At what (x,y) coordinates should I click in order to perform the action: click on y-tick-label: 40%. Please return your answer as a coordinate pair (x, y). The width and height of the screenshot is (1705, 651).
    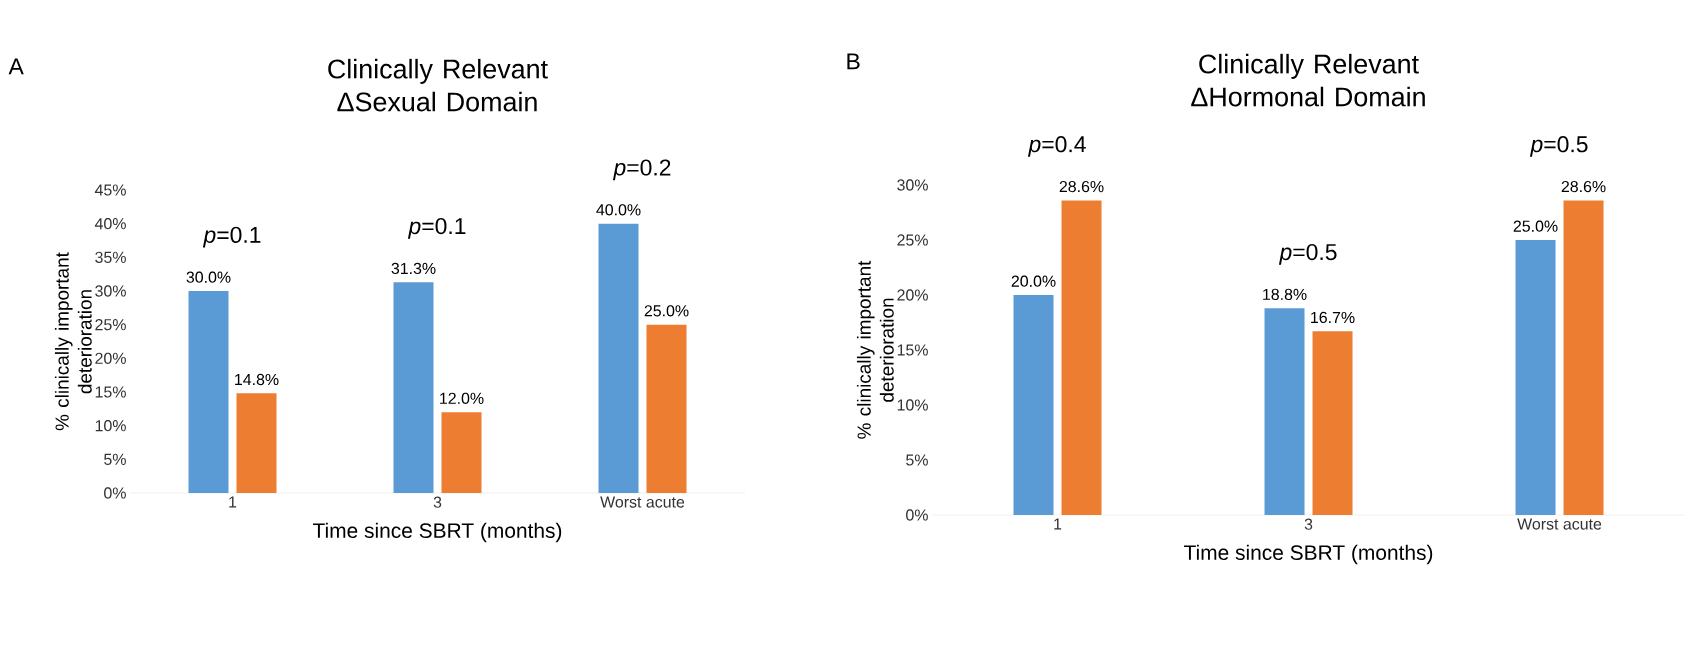
    Looking at the image, I should click on (110, 224).